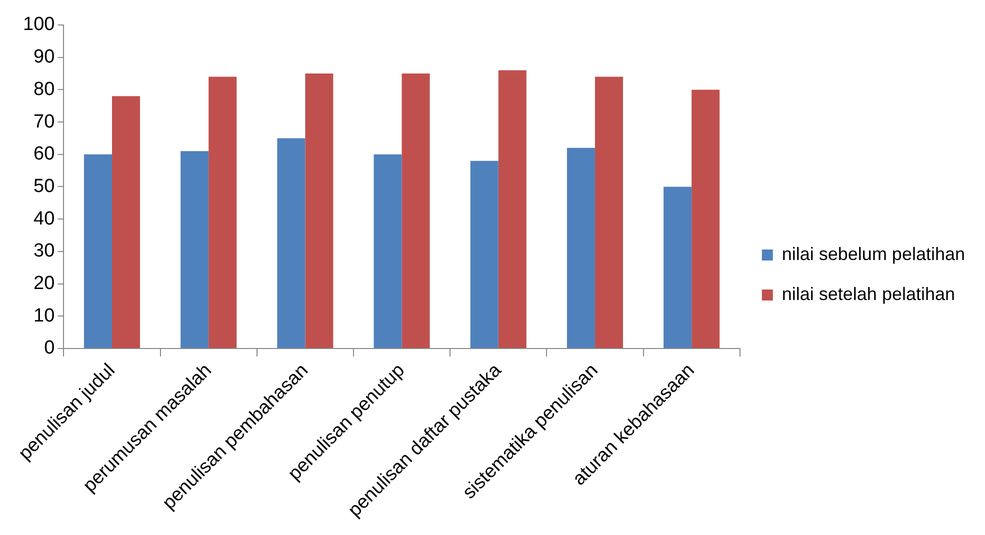 This screenshot has width=985, height=535. I want to click on legend-label: nilai setelah pelatihan, so click(869, 294).